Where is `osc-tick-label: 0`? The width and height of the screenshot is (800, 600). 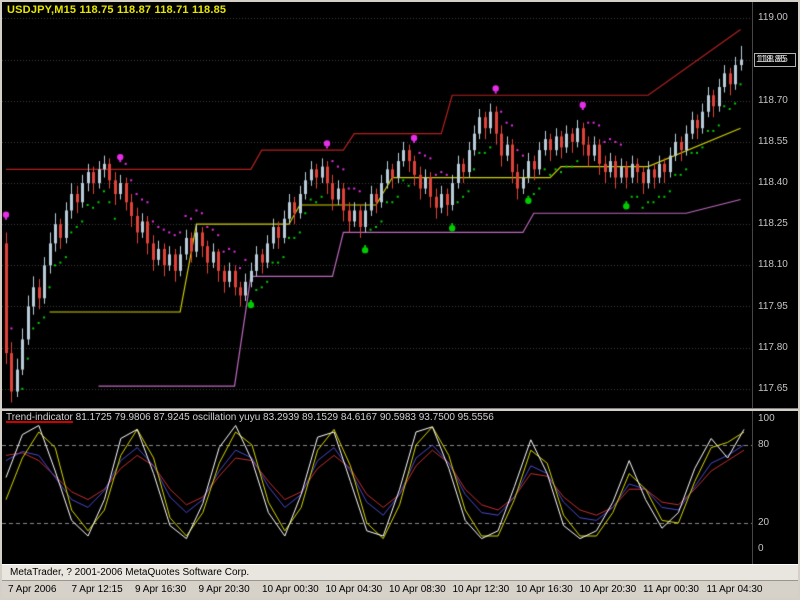
osc-tick-label: 0 is located at coordinates (761, 548).